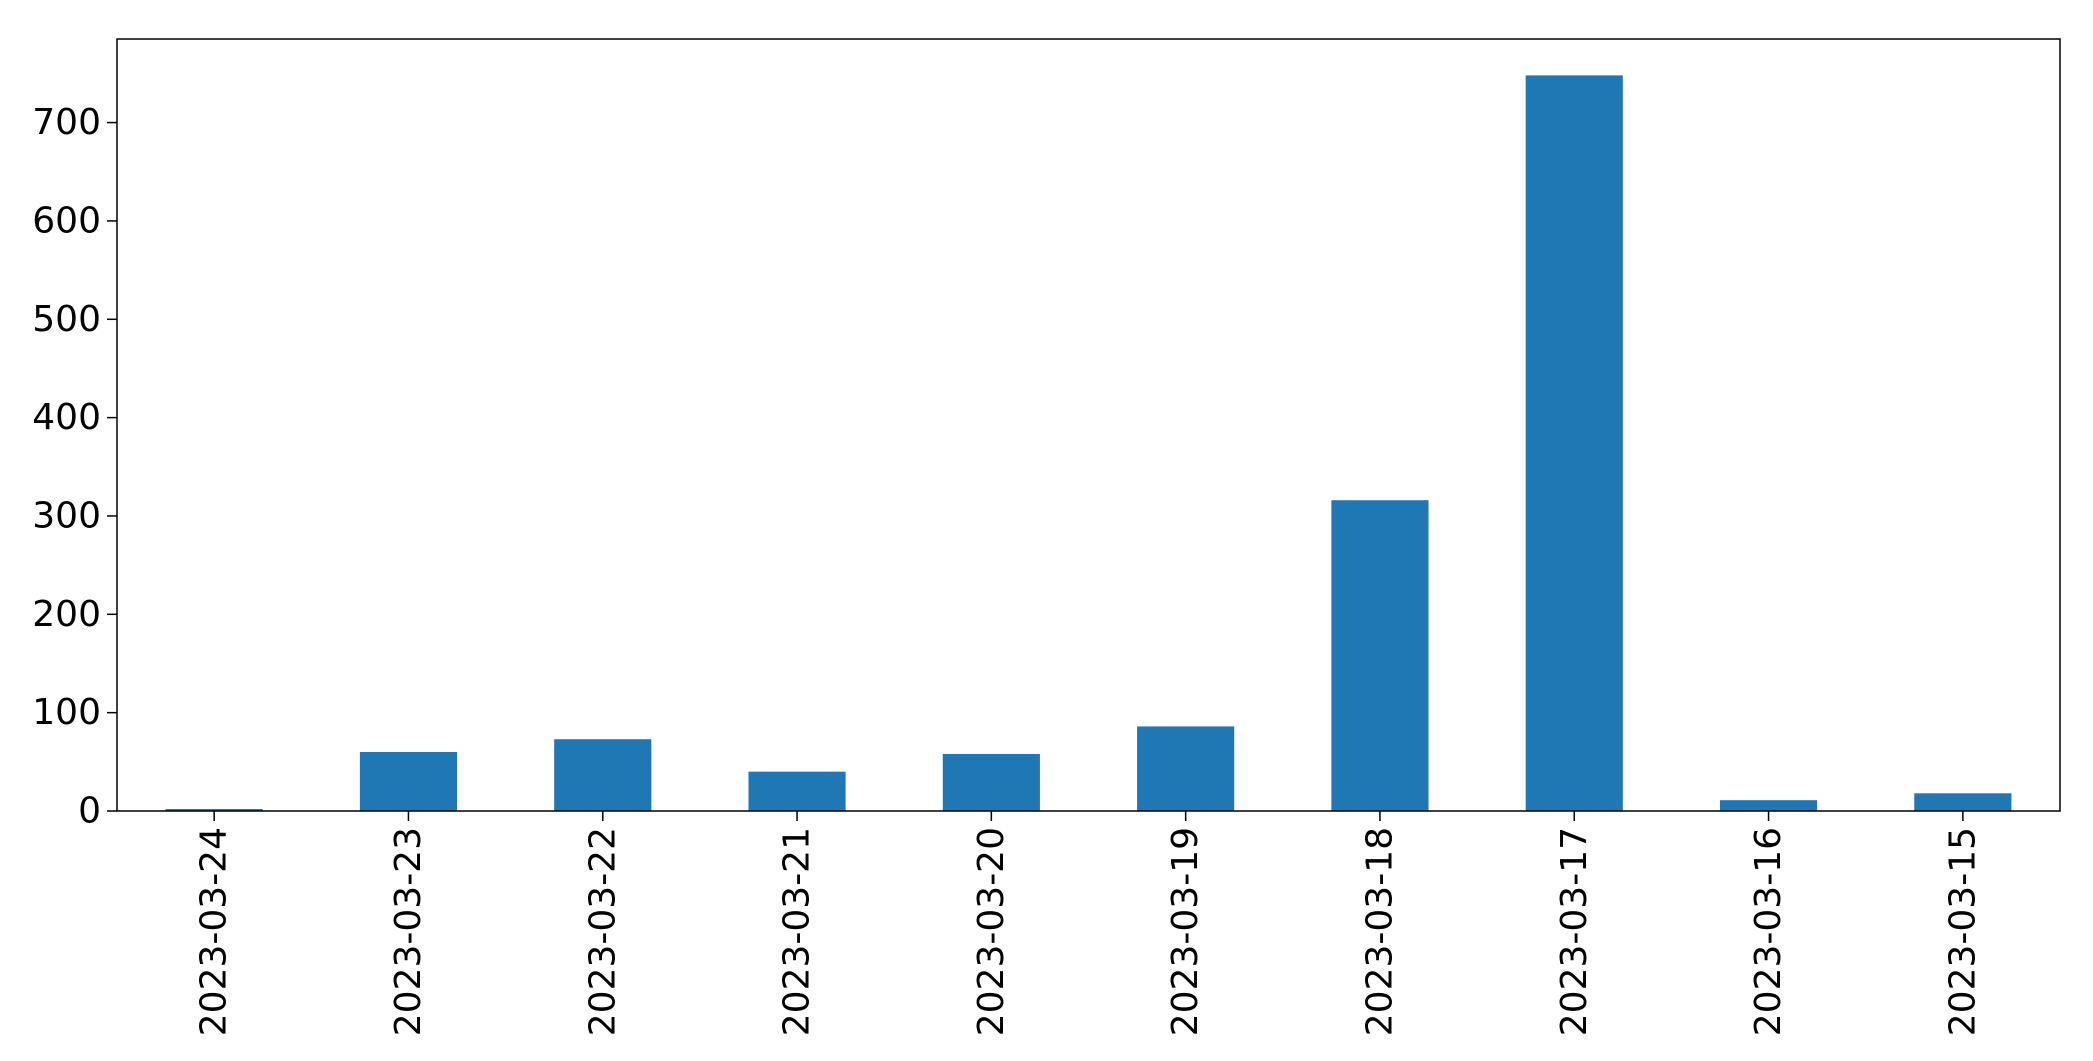  What do you see at coordinates (66, 417) in the screenshot?
I see `y-tick-label: 400` at bounding box center [66, 417].